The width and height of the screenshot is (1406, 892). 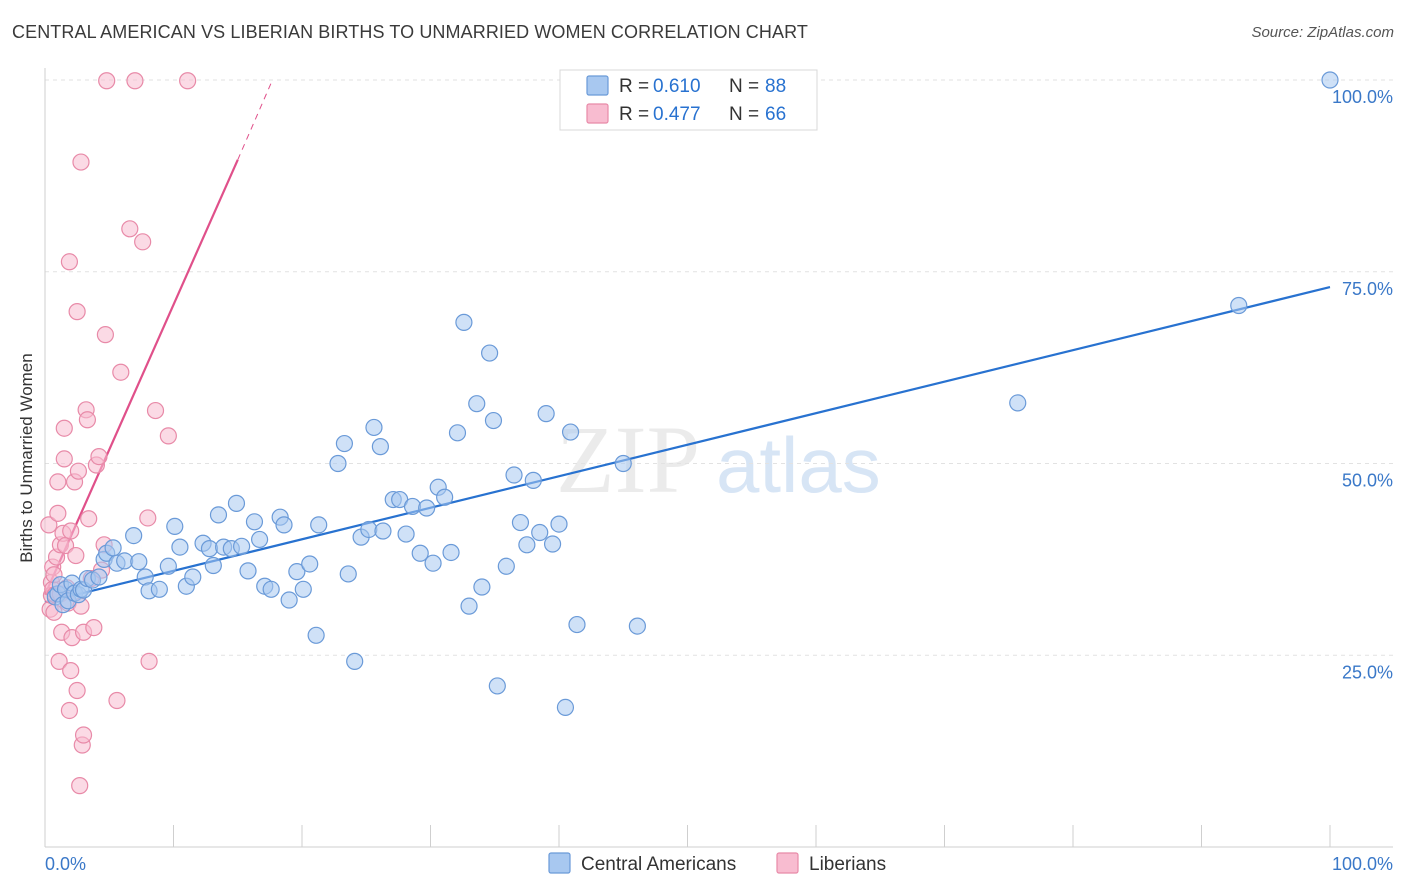 What do you see at coordinates (688, 100) in the screenshot?
I see `correlation-legend: R = 0.610 N = 88 R = 0.477 N = 66` at bounding box center [688, 100].